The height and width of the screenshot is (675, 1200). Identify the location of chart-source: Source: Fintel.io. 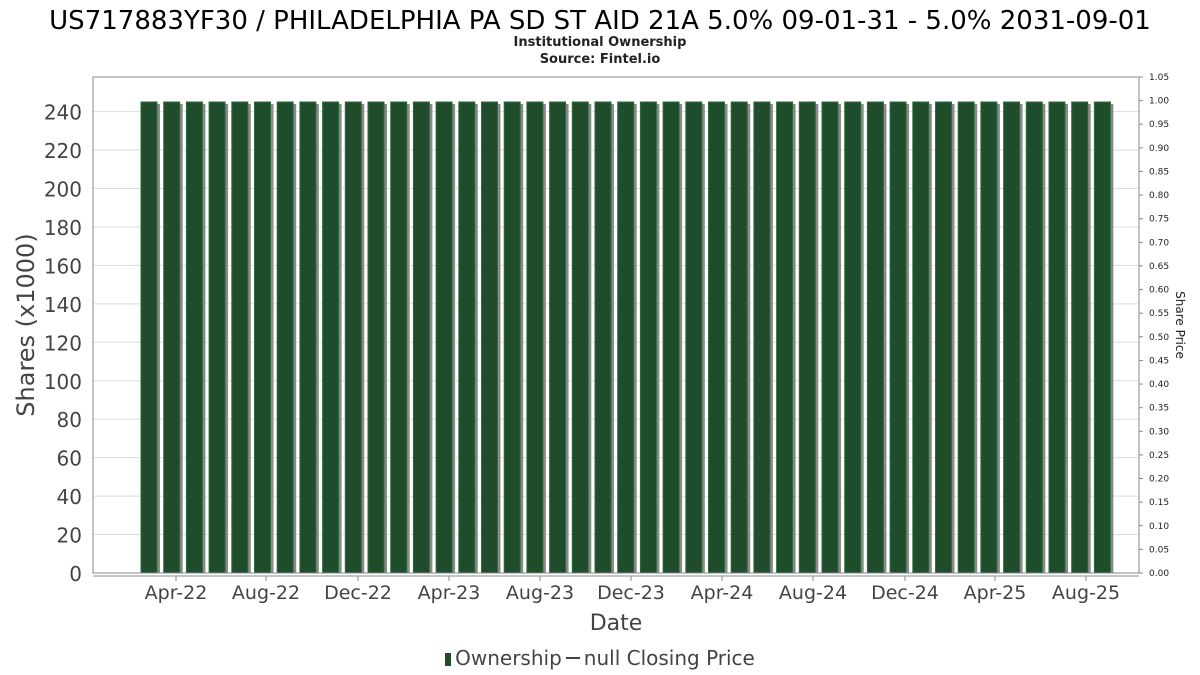
(600, 59).